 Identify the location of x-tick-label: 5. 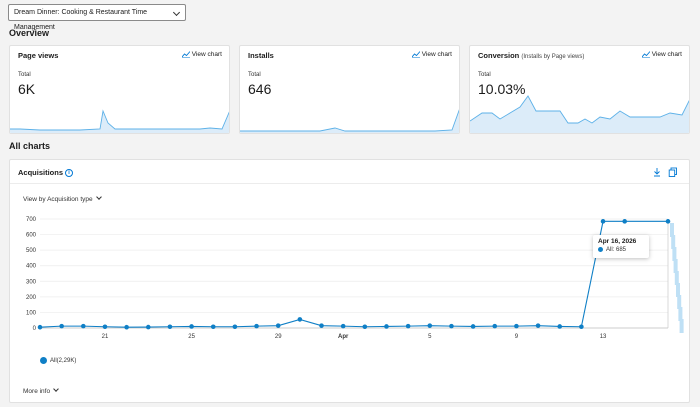
(430, 337).